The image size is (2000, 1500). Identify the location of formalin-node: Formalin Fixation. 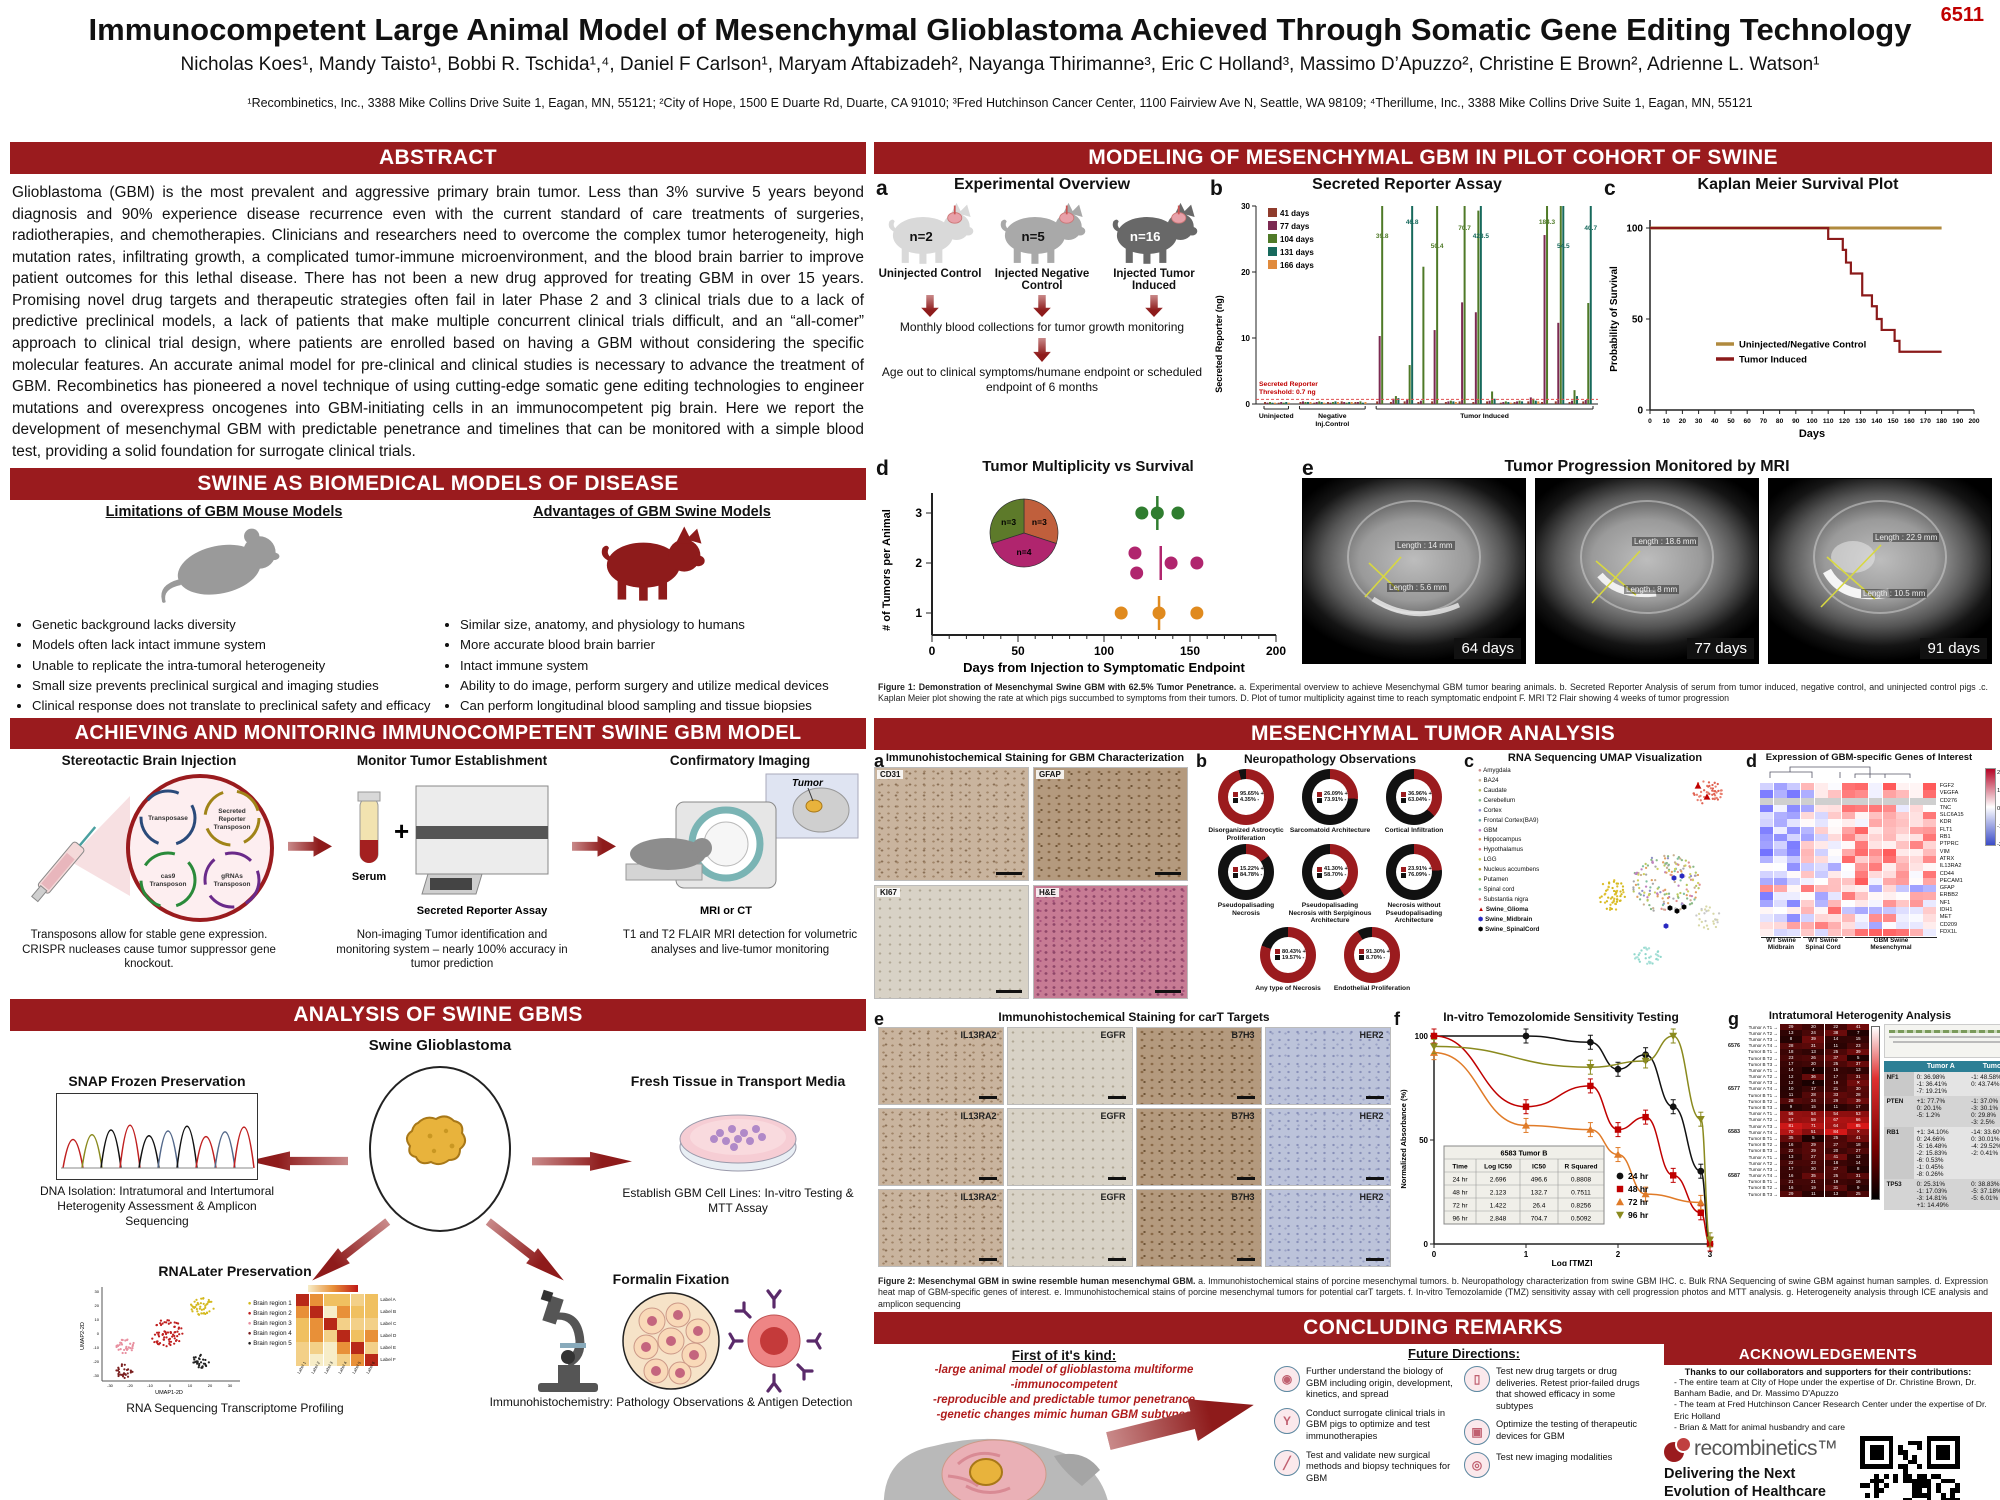
(671, 1340).